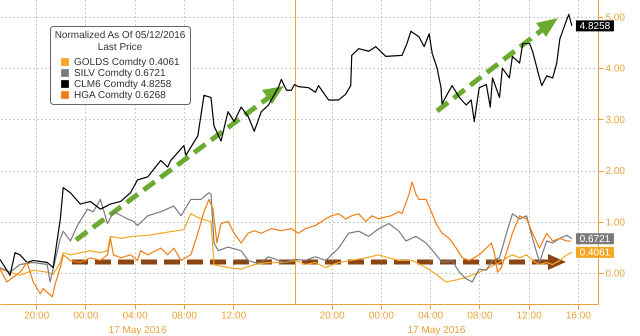  Describe the element at coordinates (616, 172) in the screenshot. I see `y-tick-label: 2.00` at that location.